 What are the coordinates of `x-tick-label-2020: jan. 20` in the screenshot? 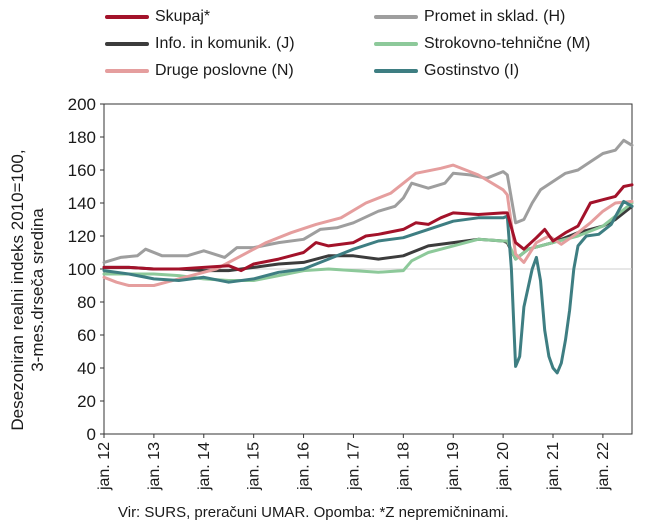 It's located at (503, 466).